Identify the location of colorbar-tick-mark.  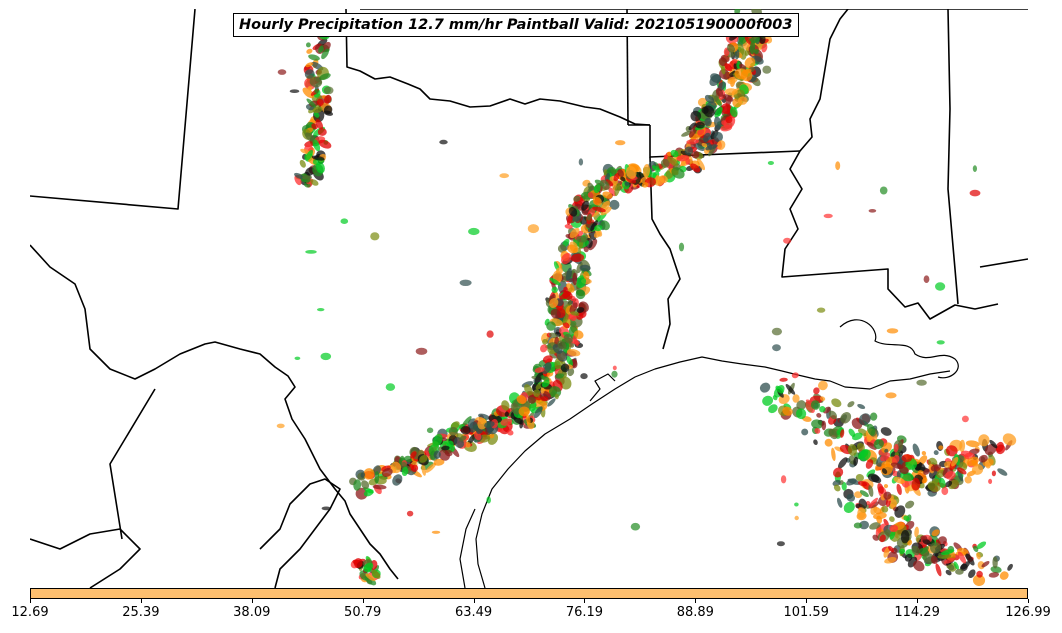
(696, 601).